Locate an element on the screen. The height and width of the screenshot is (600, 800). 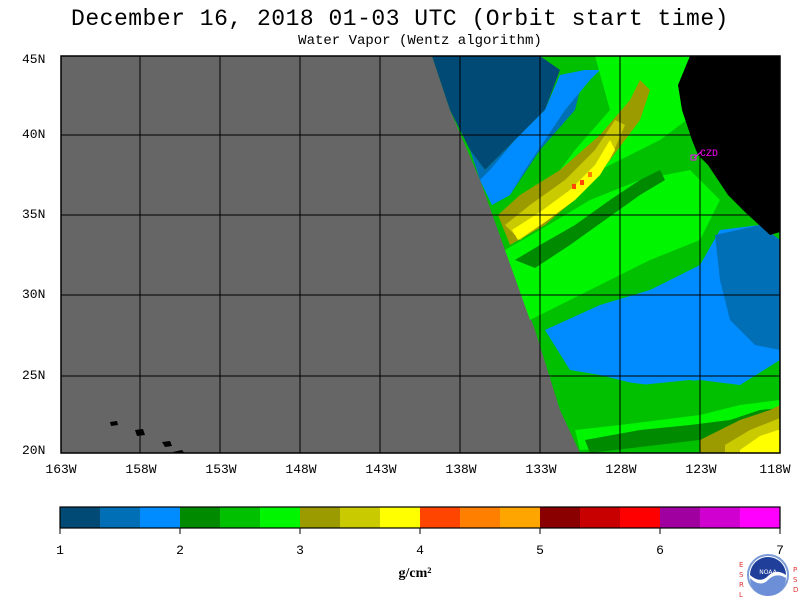
lon-label: 153W is located at coordinates (221, 469).